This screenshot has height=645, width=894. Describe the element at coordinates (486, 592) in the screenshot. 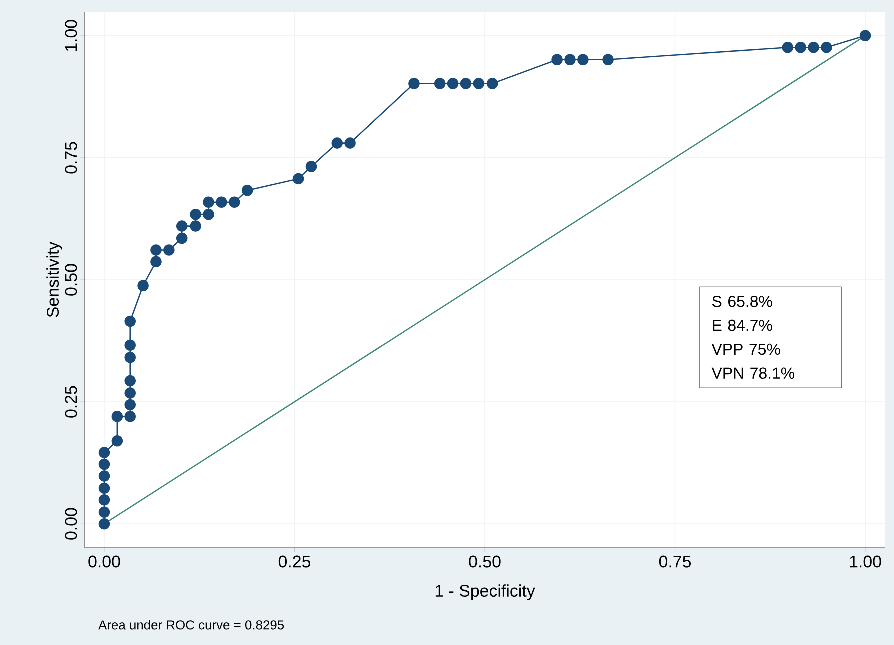

I see `x-axis-title: 1 - Specificity` at that location.